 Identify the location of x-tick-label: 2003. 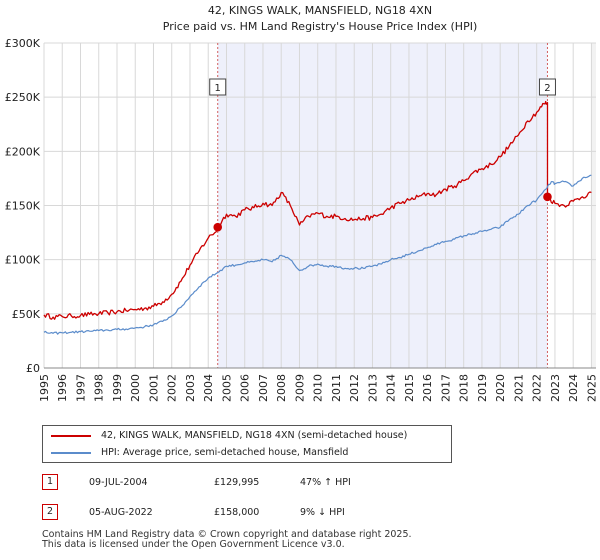
(190, 388).